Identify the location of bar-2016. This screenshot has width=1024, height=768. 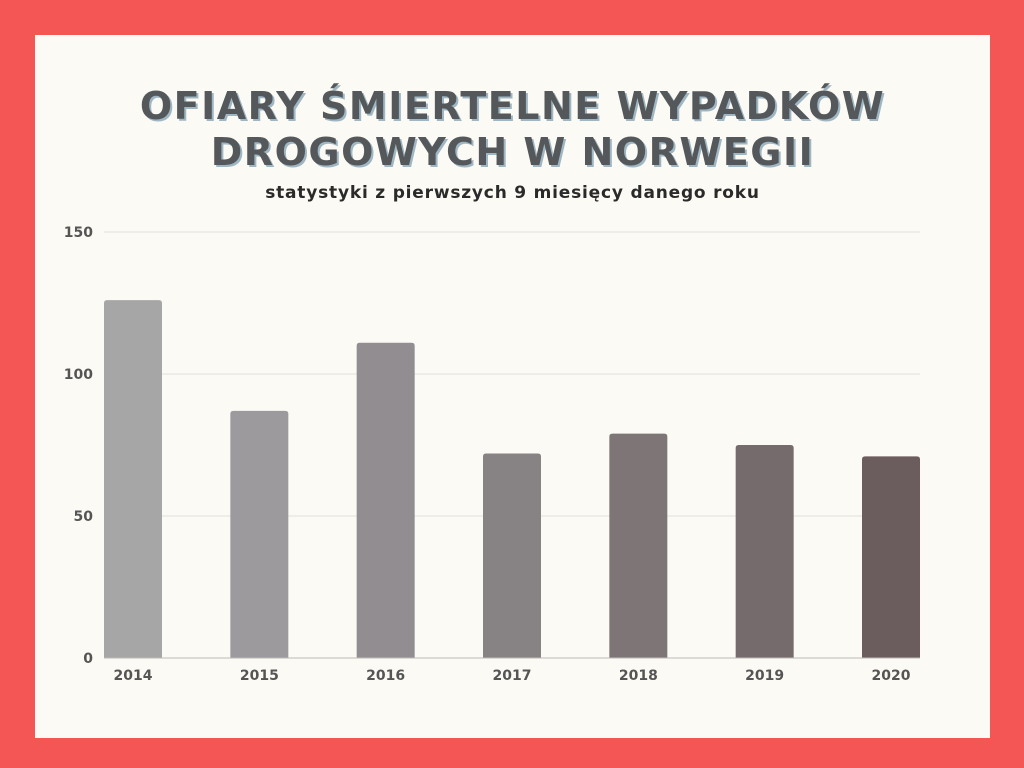
(385, 500).